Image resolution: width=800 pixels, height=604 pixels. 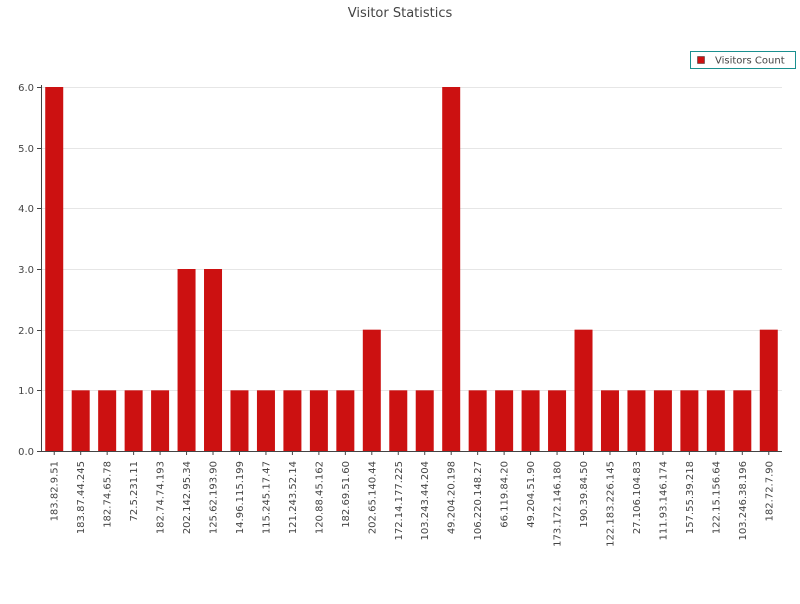 I want to click on y-tick-label: 4.0, so click(x=26, y=209).